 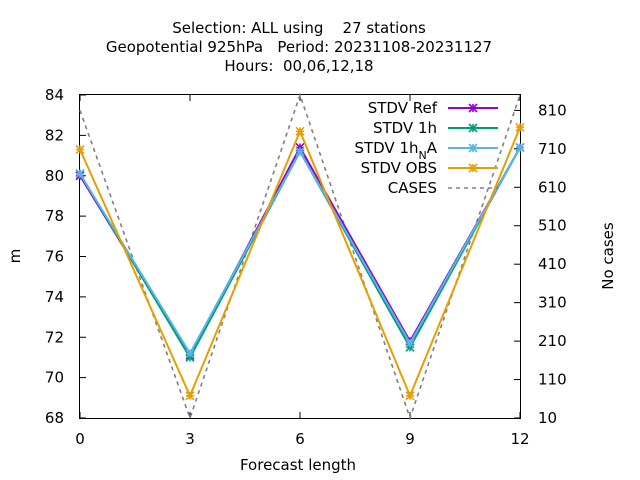 I want to click on y-tick-label: 74, so click(x=54, y=297).